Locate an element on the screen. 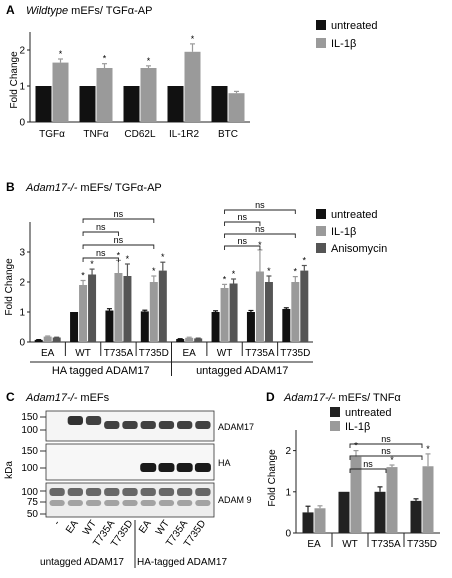 The width and height of the screenshot is (452, 578). legend-label-anisomycin: Anisomycin is located at coordinates (359, 249).